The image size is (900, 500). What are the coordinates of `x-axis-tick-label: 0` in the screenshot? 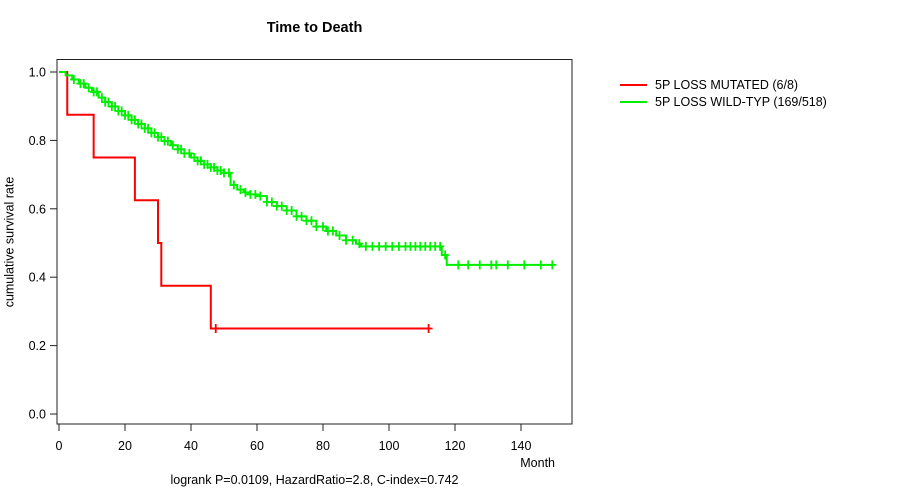 It's located at (59, 446).